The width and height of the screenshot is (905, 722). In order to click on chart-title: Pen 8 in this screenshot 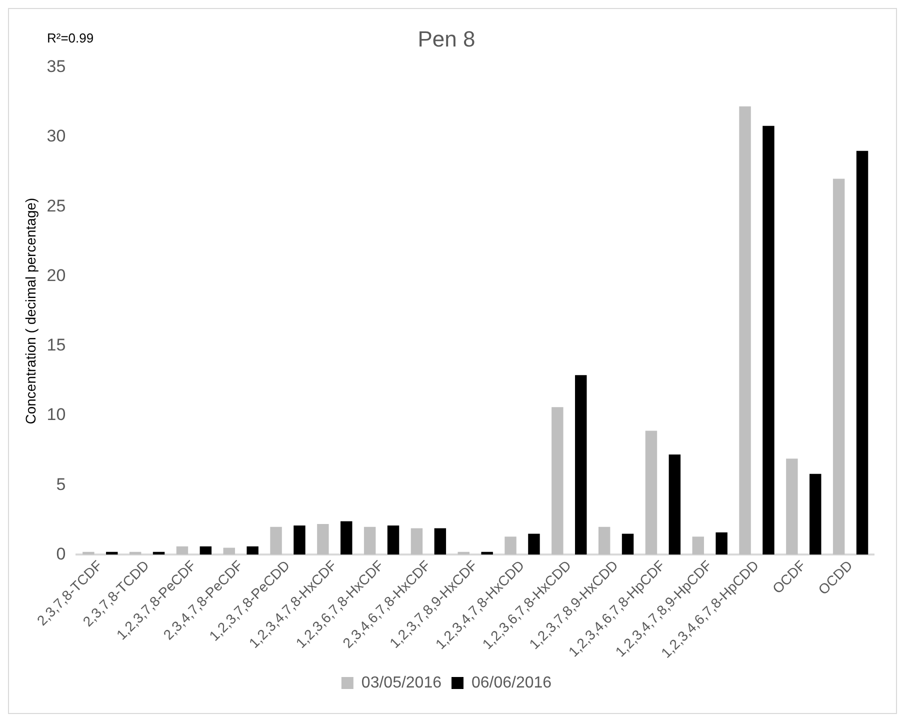, I will do `click(447, 39)`.